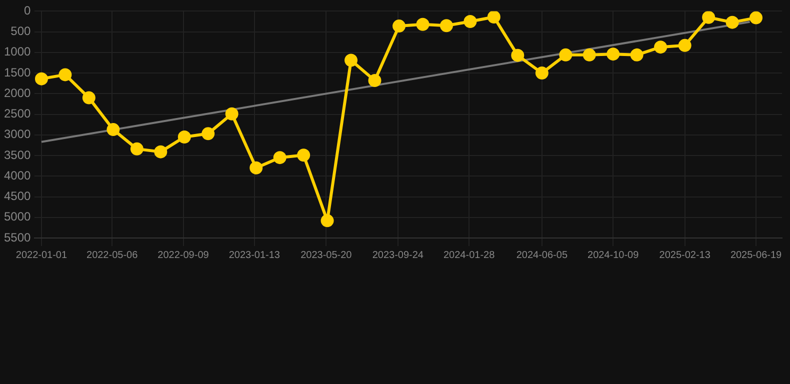 This screenshot has width=790, height=384. What do you see at coordinates (18, 196) in the screenshot?
I see `y-tick-label: 4500` at bounding box center [18, 196].